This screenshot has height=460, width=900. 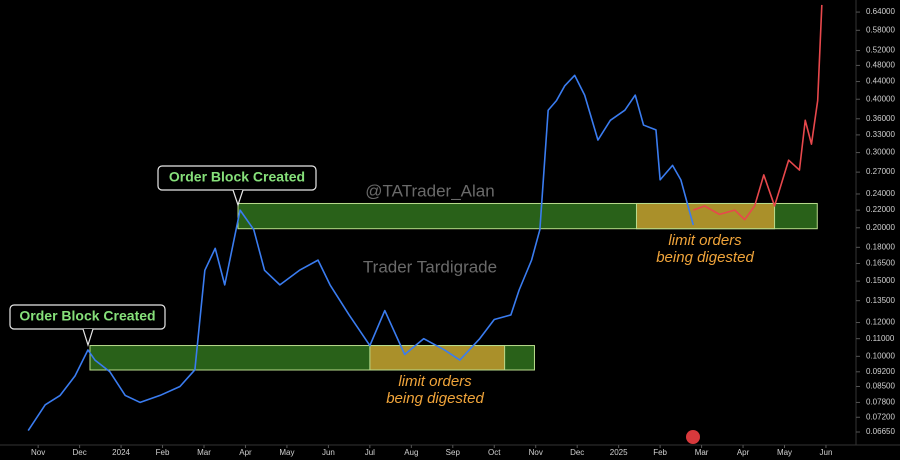 What do you see at coordinates (880, 263) in the screenshot?
I see `y-tick-label: 0.16500` at bounding box center [880, 263].